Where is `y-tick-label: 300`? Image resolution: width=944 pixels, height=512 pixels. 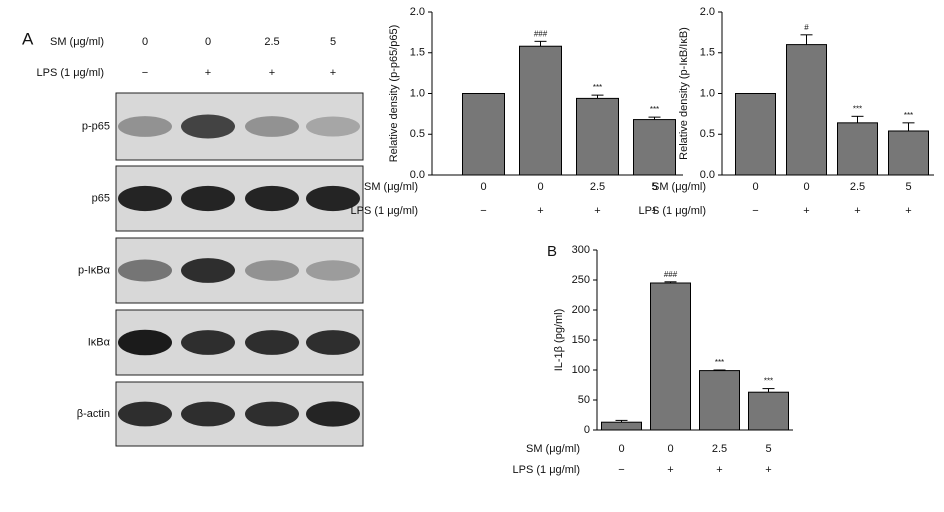
y-tick-label: 300 is located at coordinates (581, 250).